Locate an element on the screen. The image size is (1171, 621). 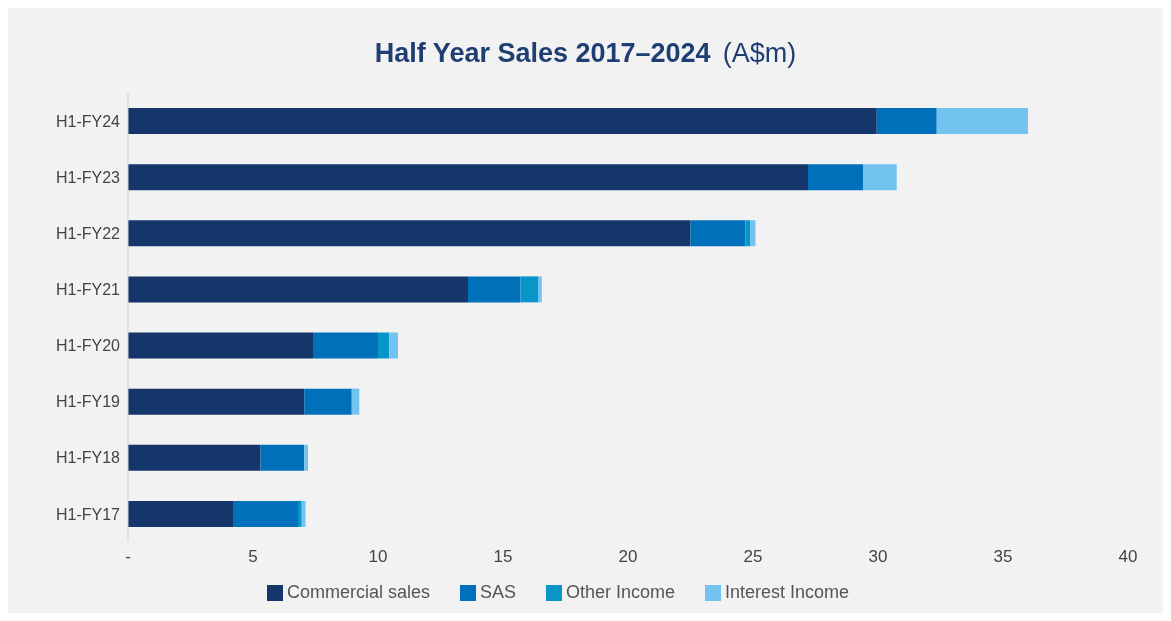
legend-label: Other Income is located at coordinates (620, 592).